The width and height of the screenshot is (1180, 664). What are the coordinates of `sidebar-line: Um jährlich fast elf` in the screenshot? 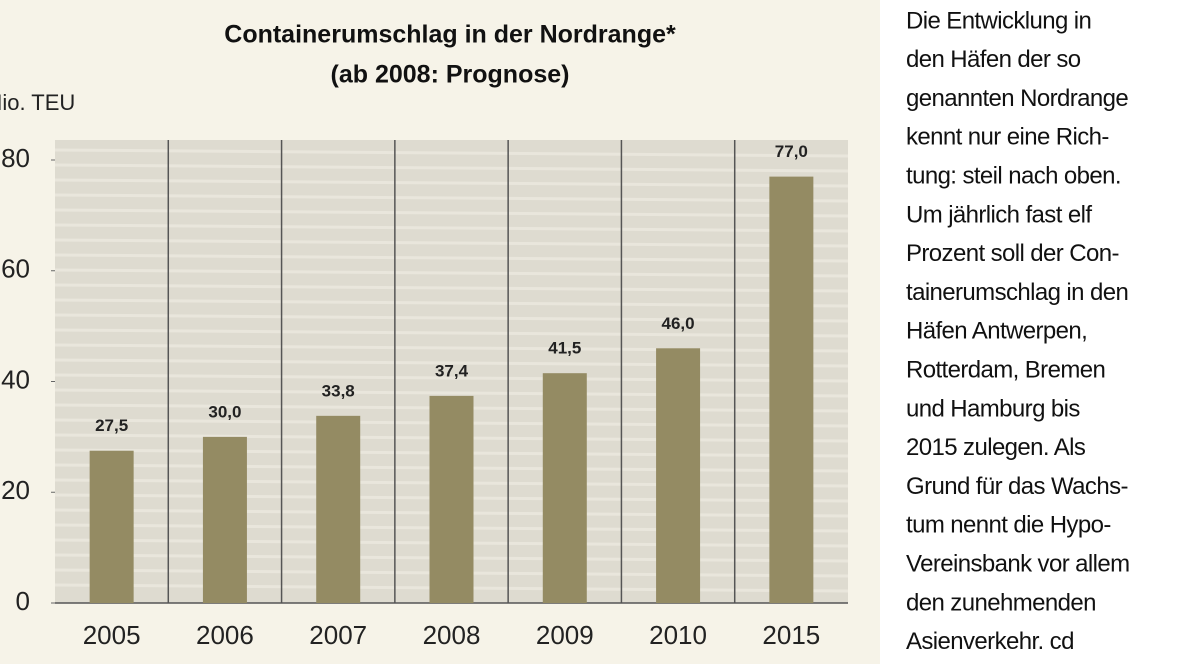 It's located at (999, 214).